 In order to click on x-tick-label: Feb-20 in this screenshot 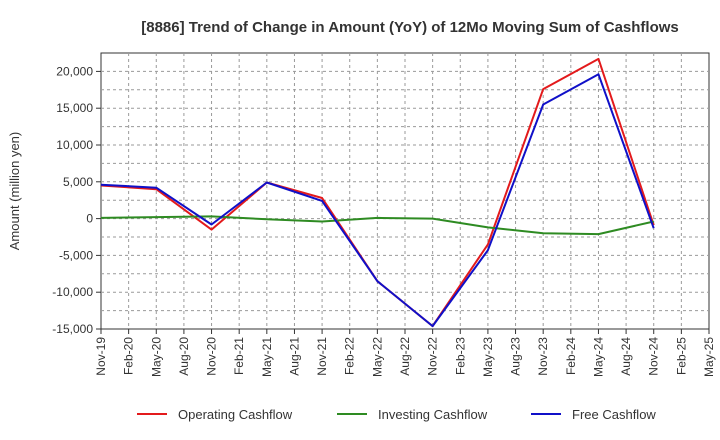, I will do `click(129, 356)`.